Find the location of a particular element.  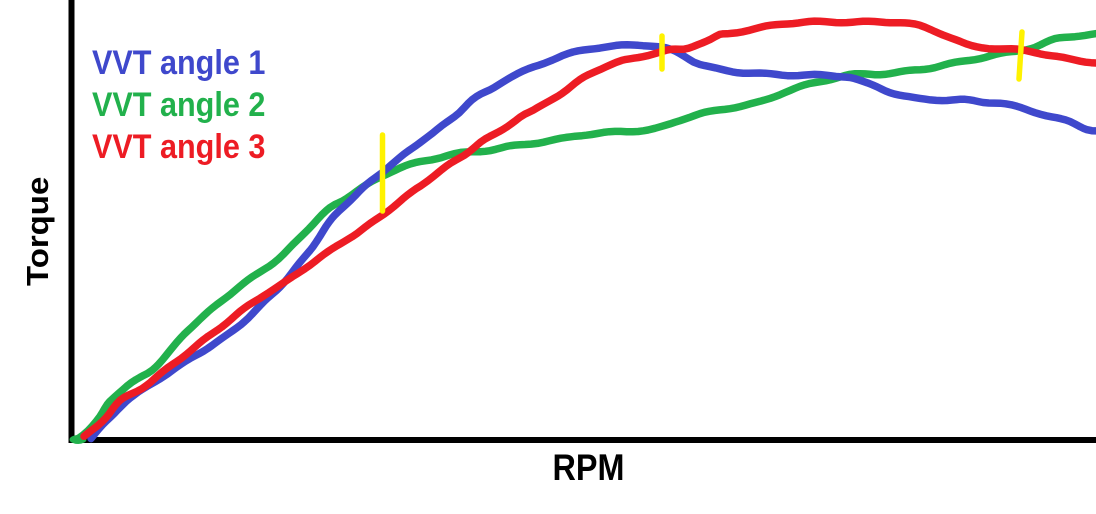

svg-text: VVT angle 2 is located at coordinates (178, 105).